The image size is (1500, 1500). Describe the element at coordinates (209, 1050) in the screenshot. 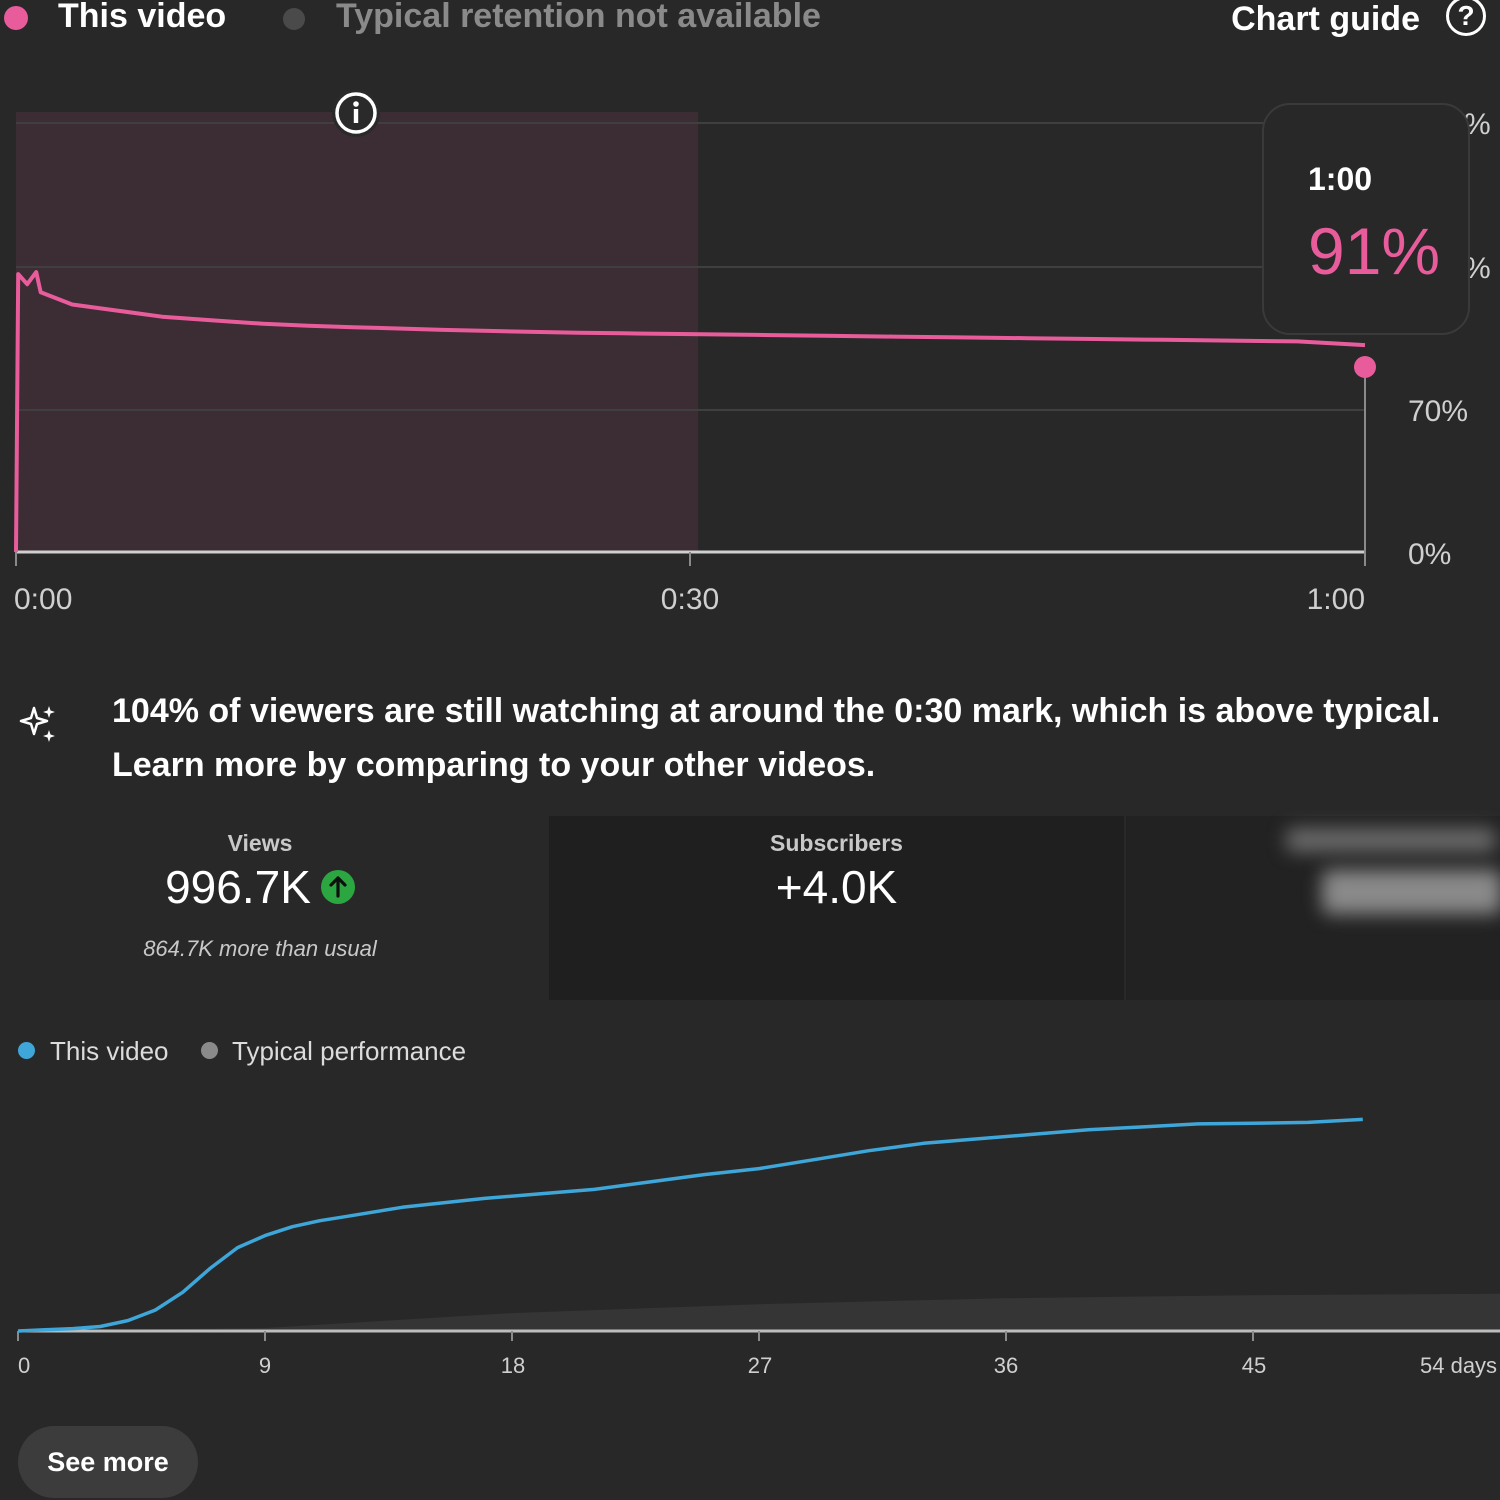

I see `perf-typical-legend-dot` at that location.